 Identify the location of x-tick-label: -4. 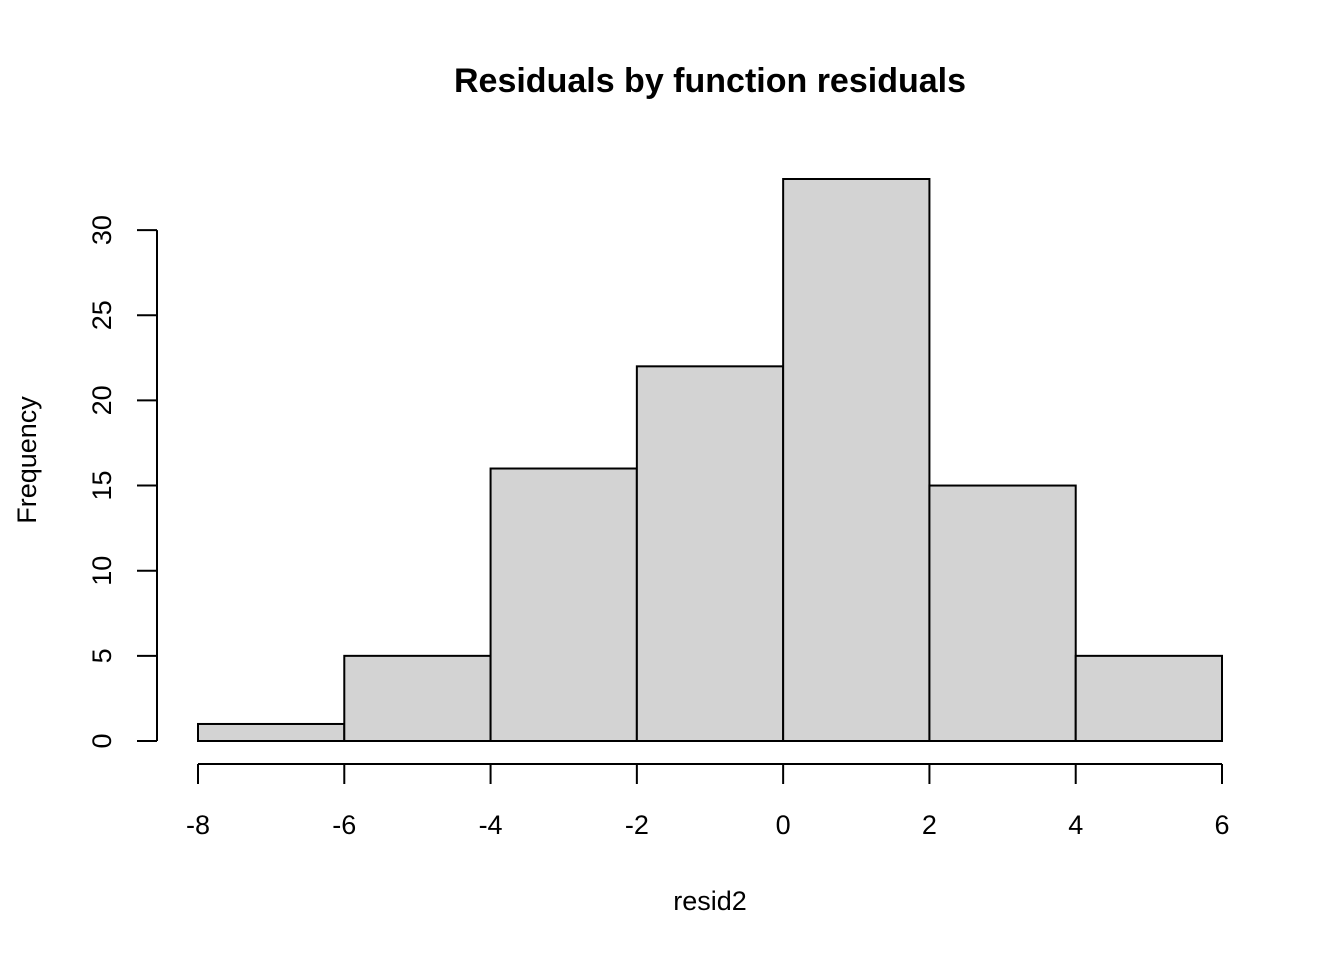
(491, 825).